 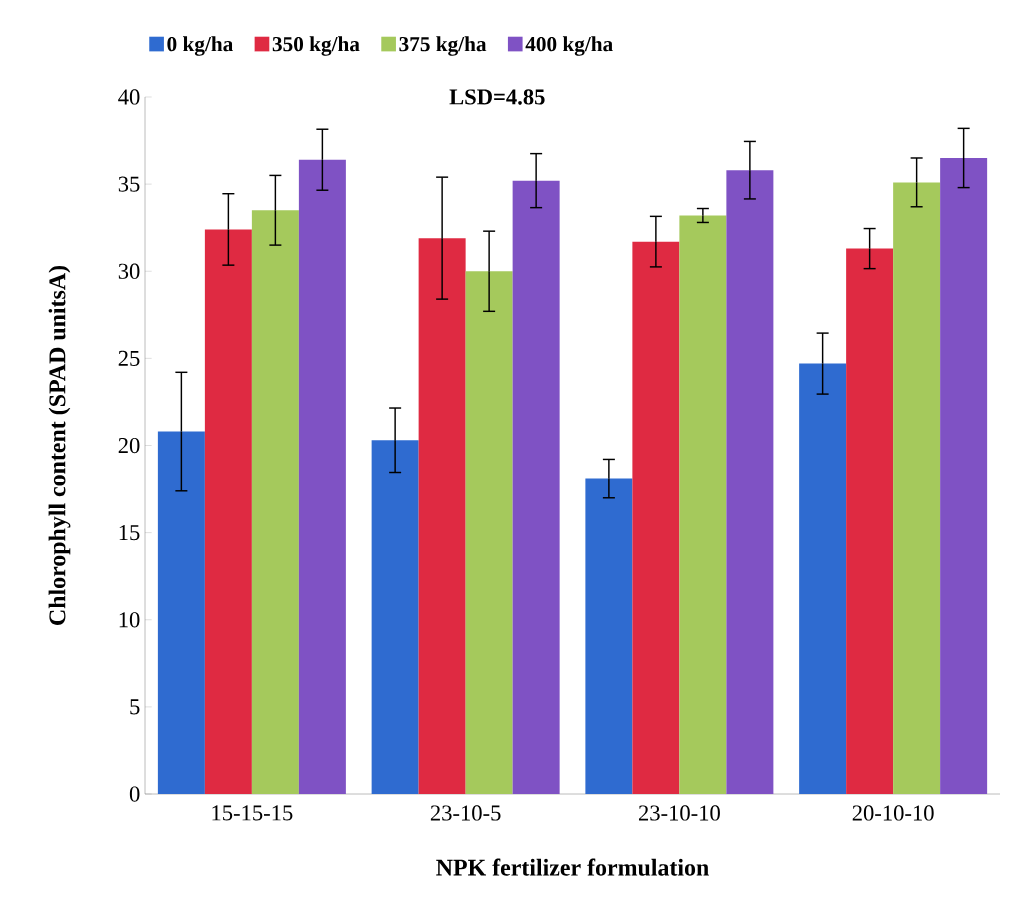 What do you see at coordinates (465, 813) in the screenshot?
I see `x-tick-label: 23-10-5` at bounding box center [465, 813].